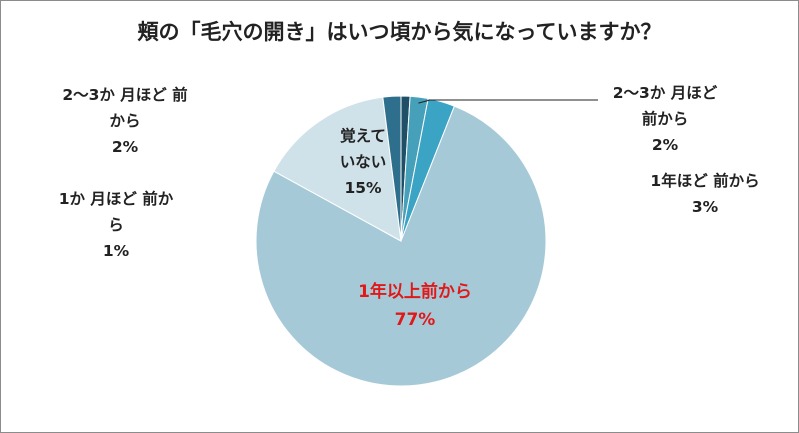  I want to click on slice-label-line: いない, so click(363, 162).